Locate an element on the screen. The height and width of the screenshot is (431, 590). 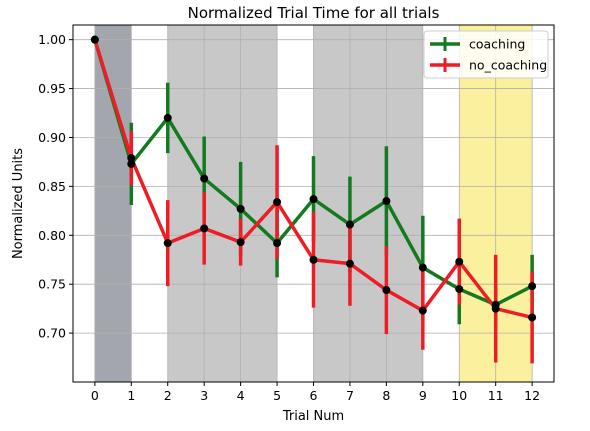
y-axis-ticks: 0.70 0.75 0.80 0.85 0.90 0.95 1.00 is located at coordinates (55, 186).